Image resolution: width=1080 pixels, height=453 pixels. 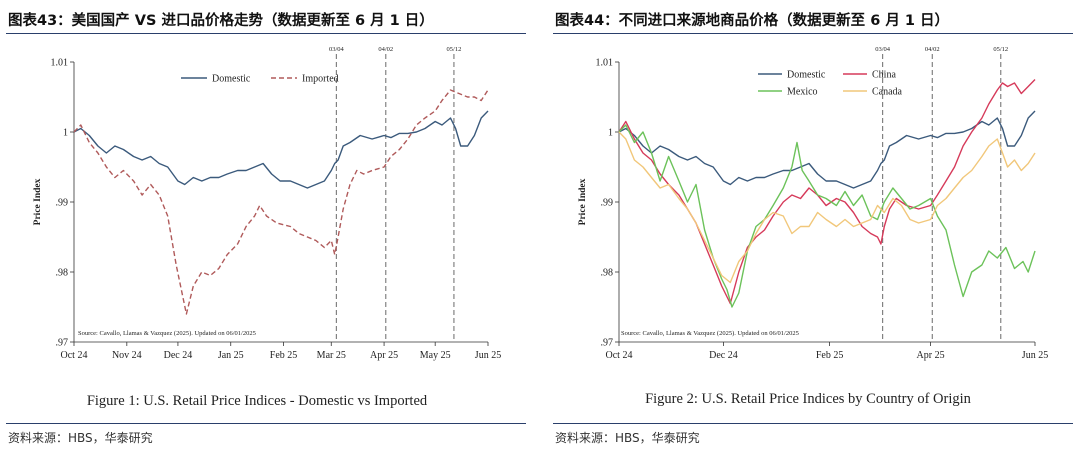 What do you see at coordinates (827, 207) in the screenshot?
I see `series-line-canada` at bounding box center [827, 207].